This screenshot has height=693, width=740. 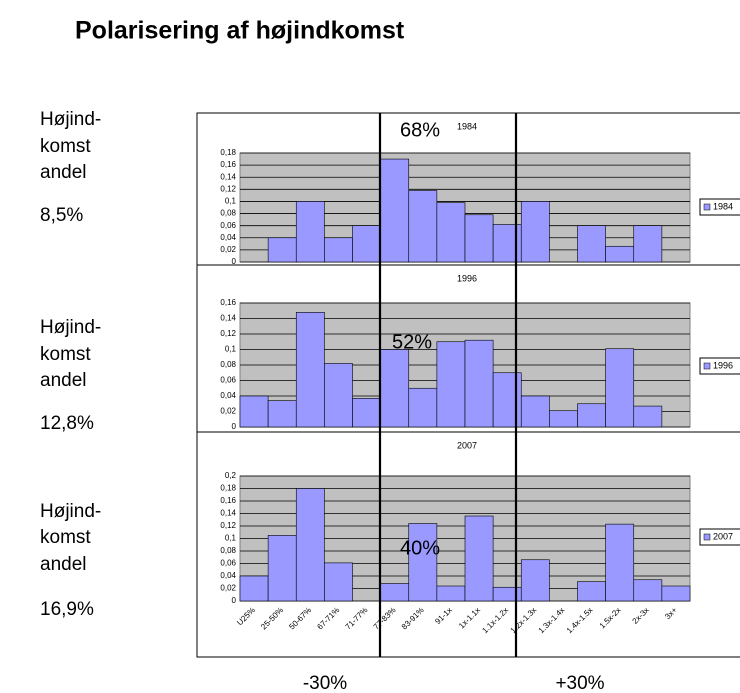 I want to click on chart-title: 1984, so click(x=467, y=126).